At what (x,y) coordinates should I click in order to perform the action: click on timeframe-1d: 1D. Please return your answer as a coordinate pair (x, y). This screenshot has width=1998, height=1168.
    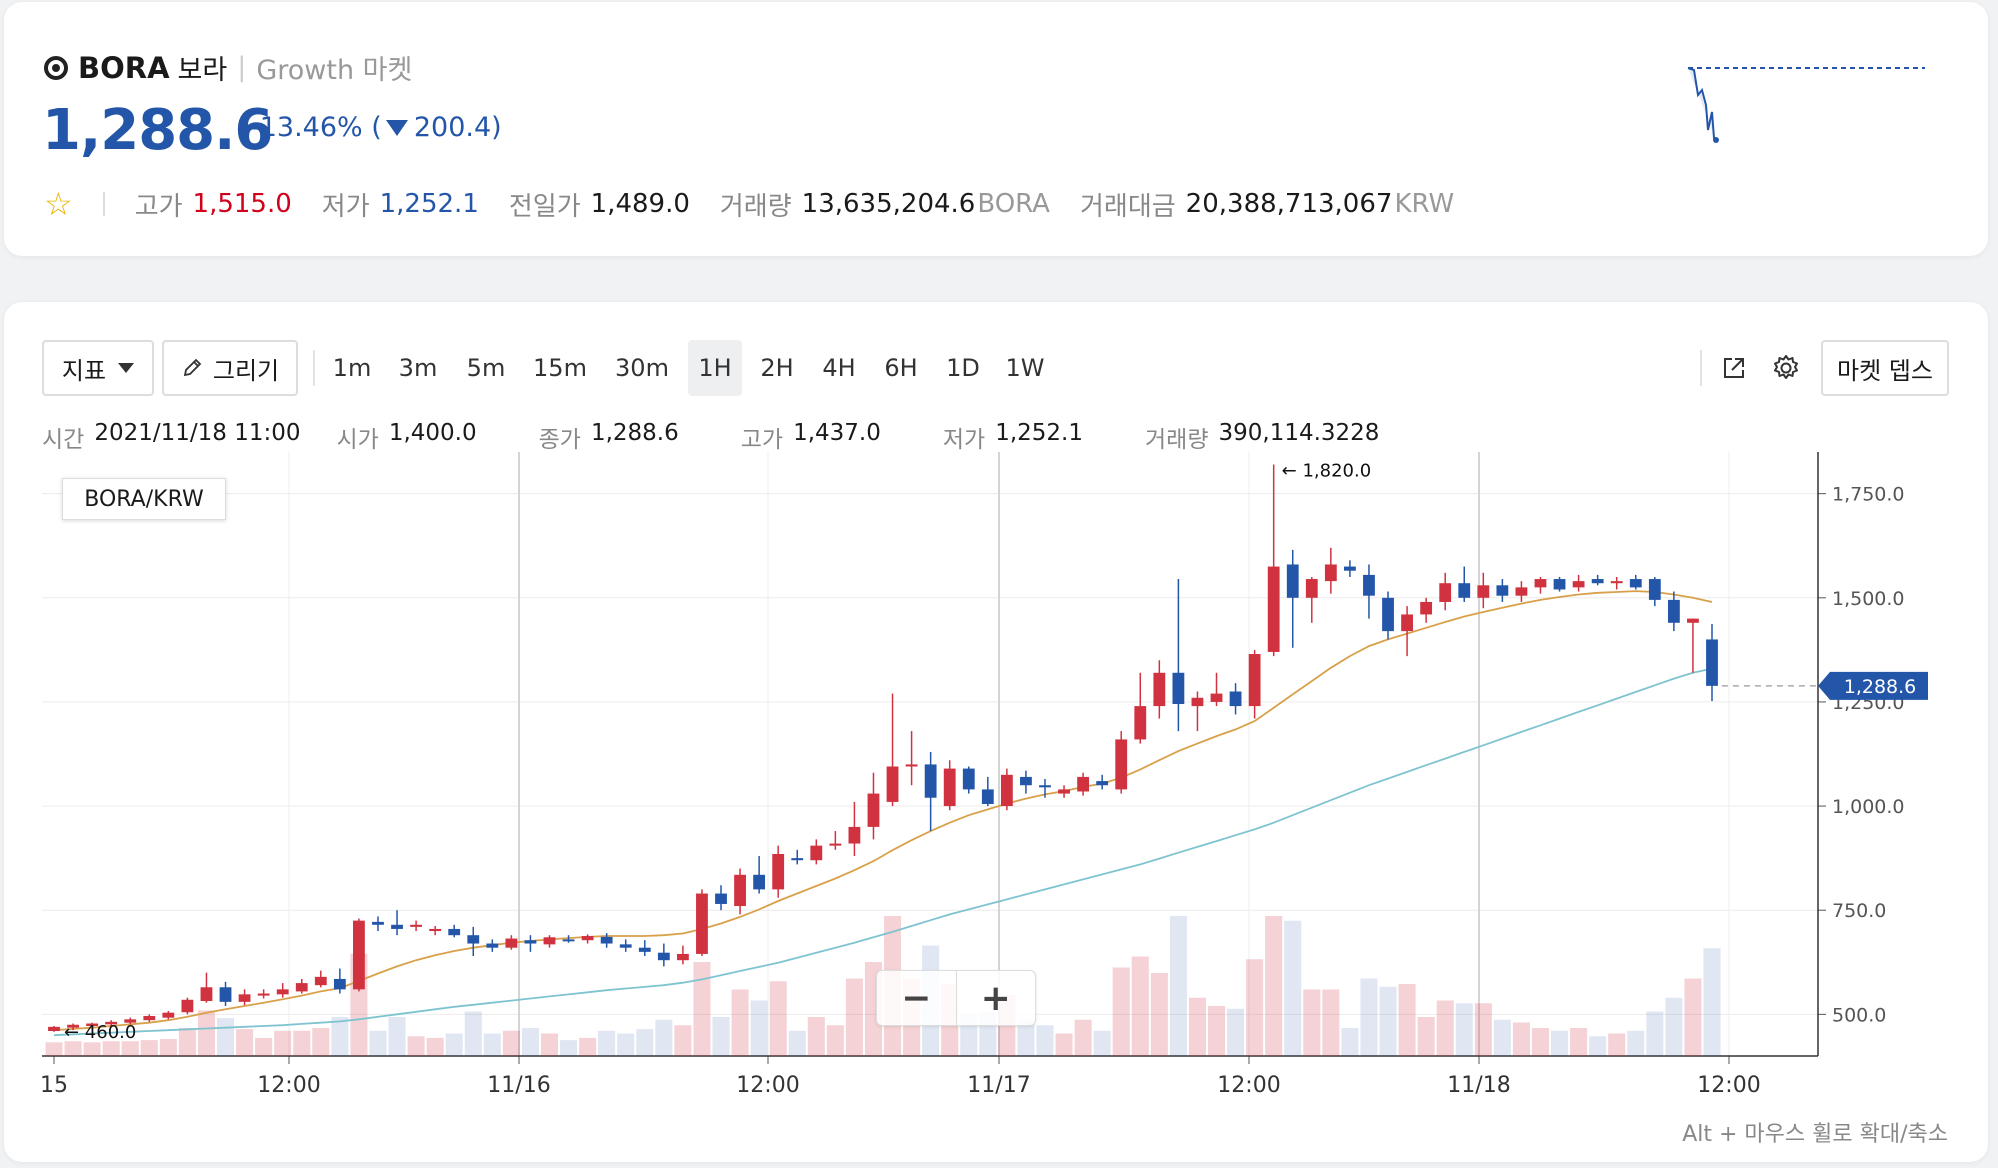
    Looking at the image, I should click on (963, 368).